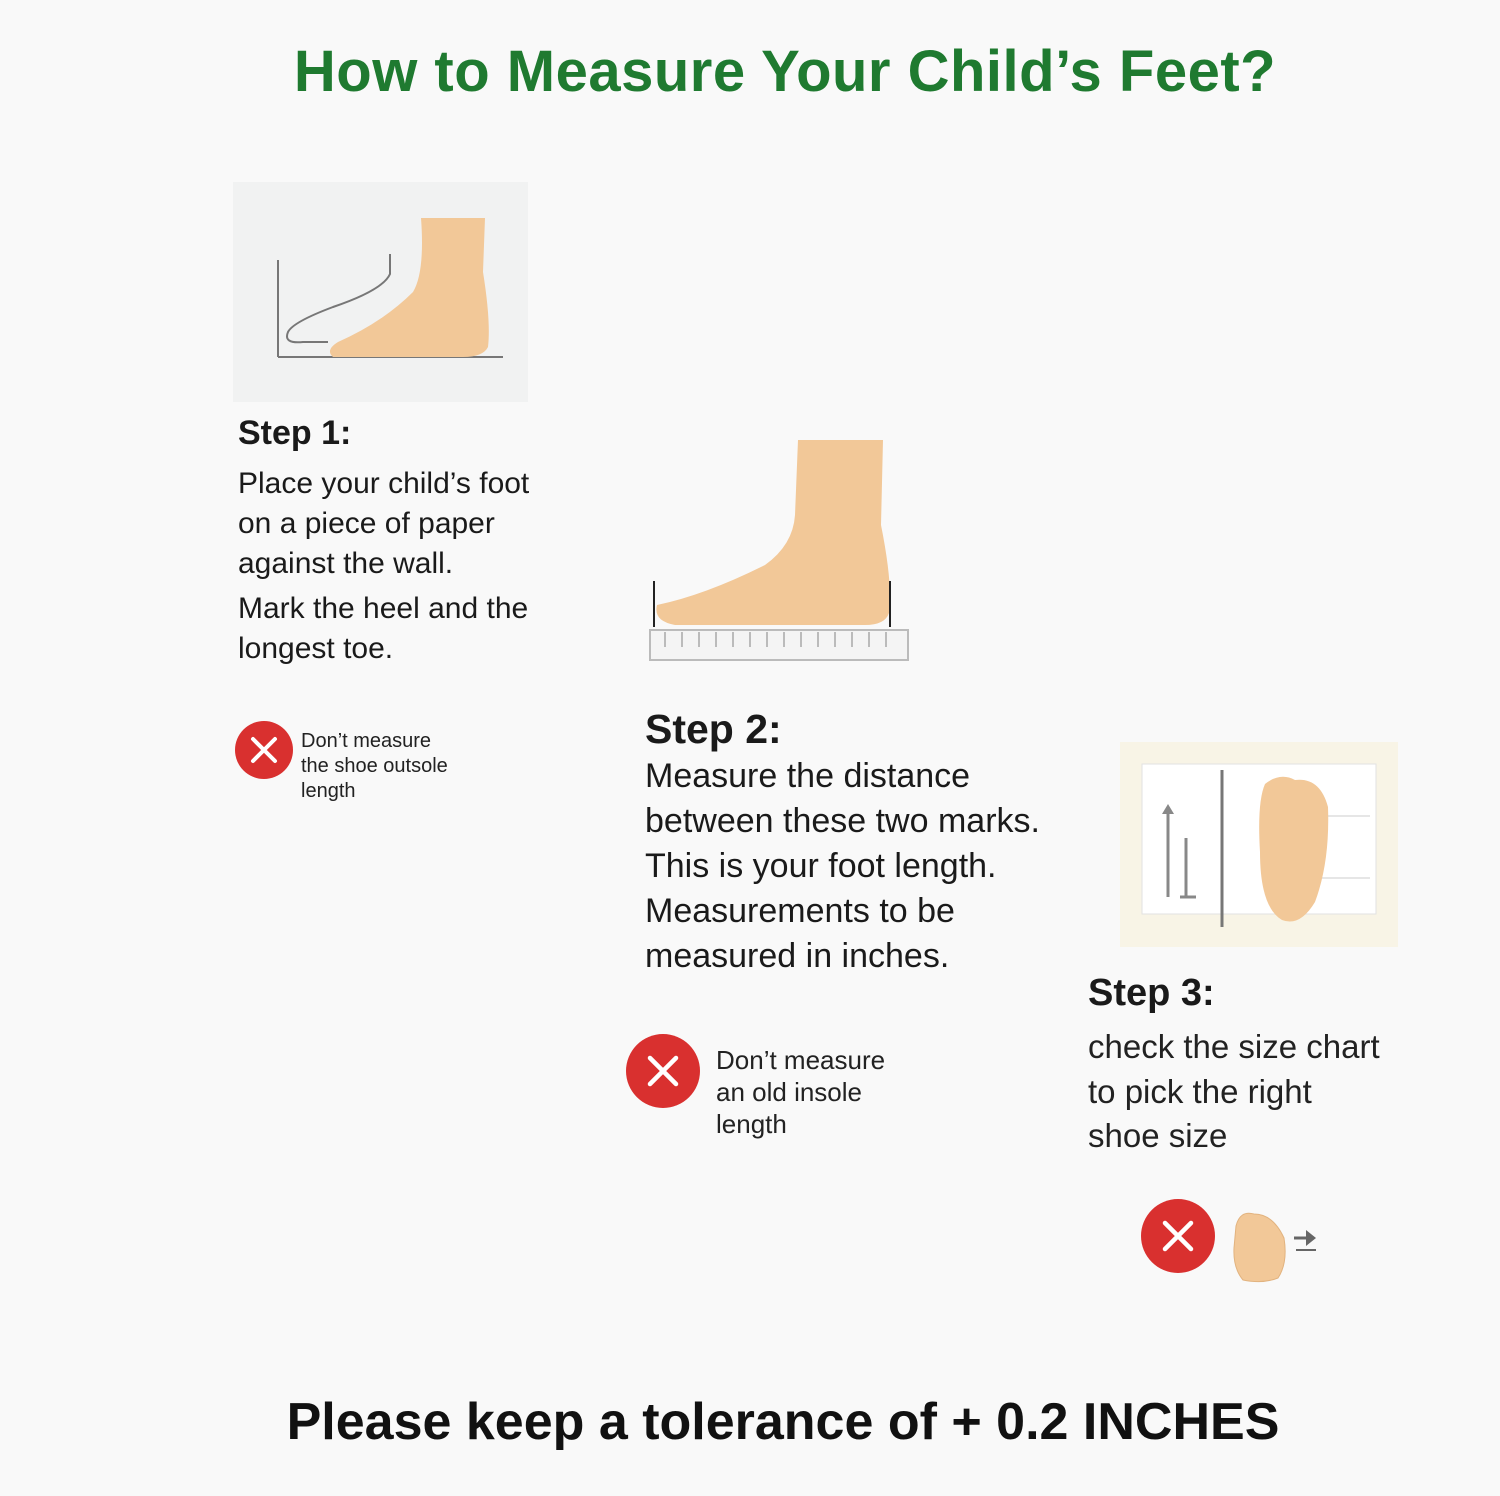 The width and height of the screenshot is (1500, 1496). What do you see at coordinates (808, 776) in the screenshot?
I see `step2-line: Measure the distance` at bounding box center [808, 776].